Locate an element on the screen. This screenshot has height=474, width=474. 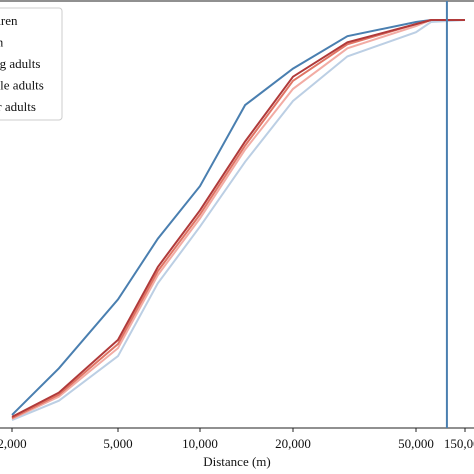
legend-box is located at coordinates (31, 64).